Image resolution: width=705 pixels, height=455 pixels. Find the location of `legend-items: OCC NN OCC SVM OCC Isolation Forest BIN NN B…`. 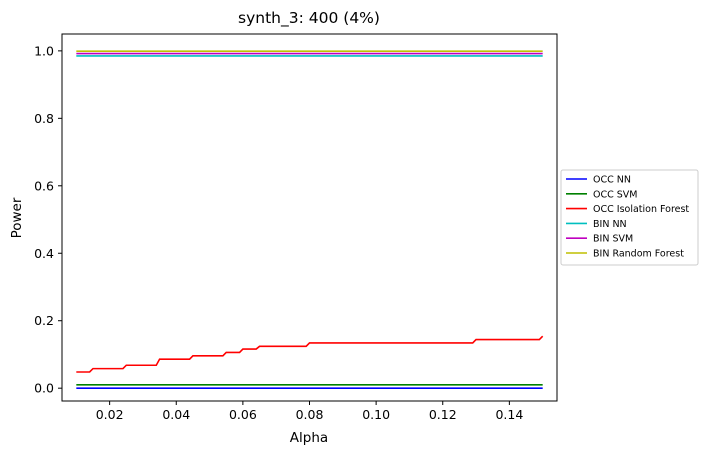

legend-items: OCC NN OCC SVM OCC Isolation Forest BIN NN B… is located at coordinates (627, 217).